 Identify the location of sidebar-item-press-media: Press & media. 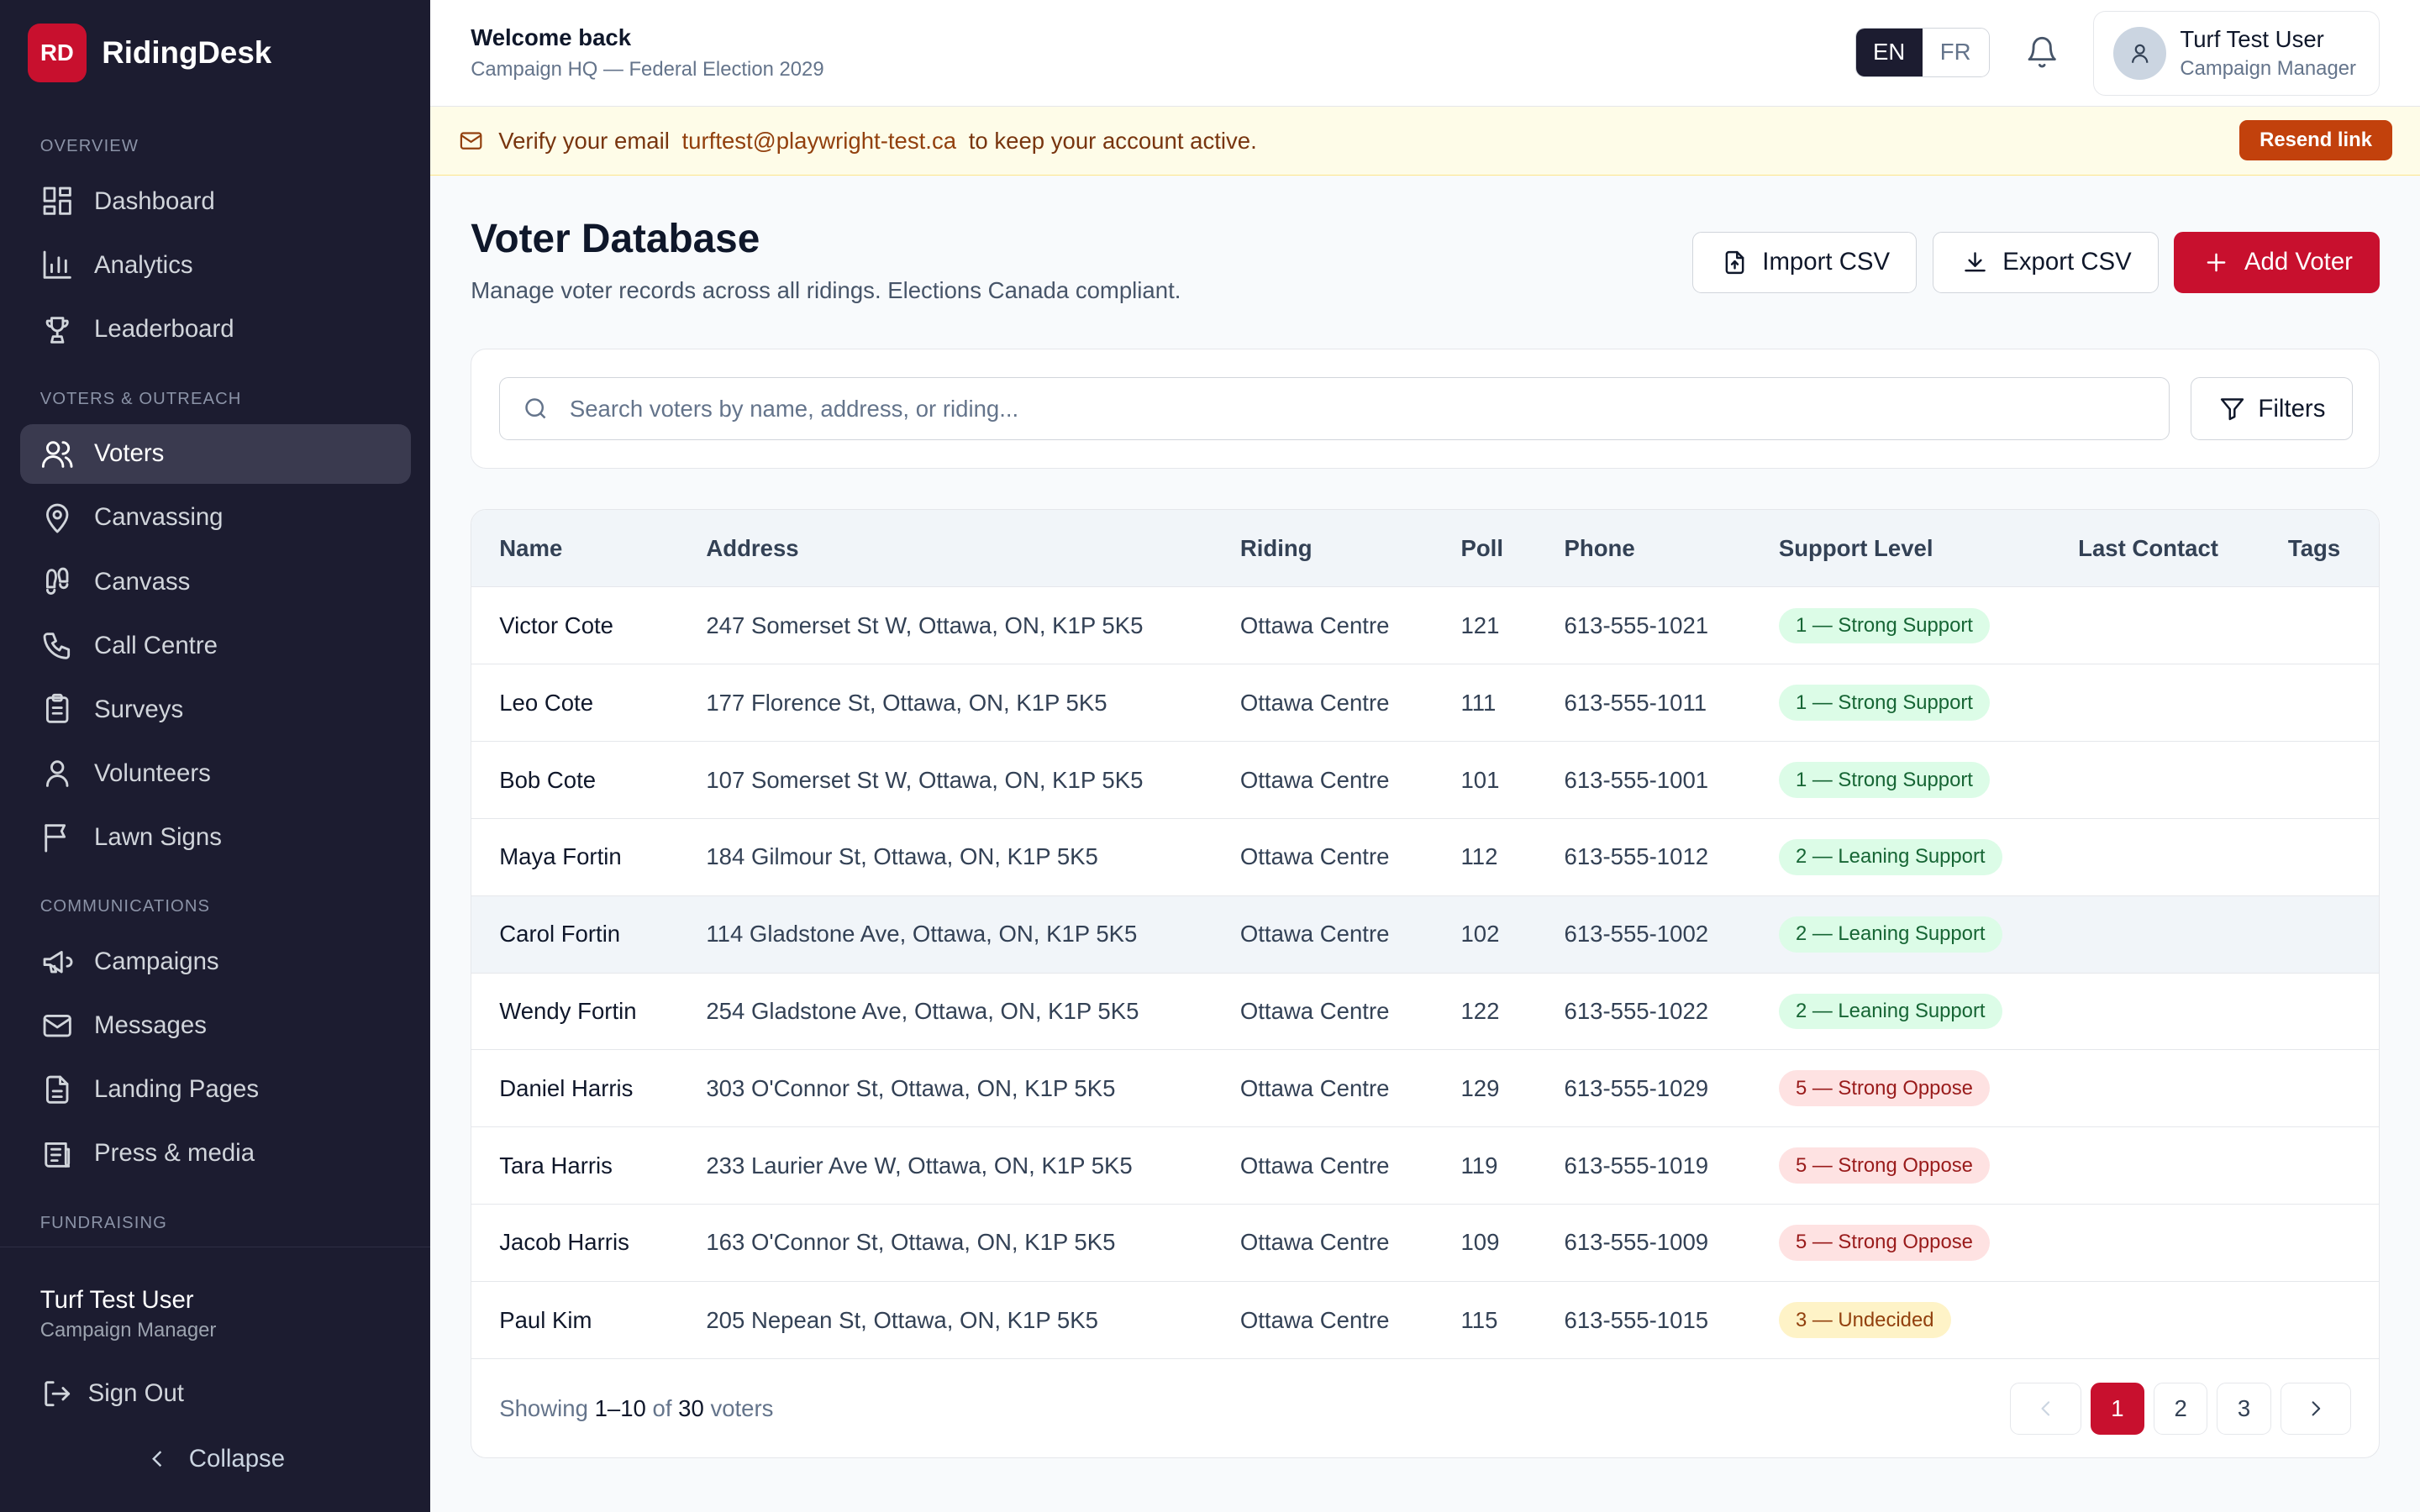
(216, 1154).